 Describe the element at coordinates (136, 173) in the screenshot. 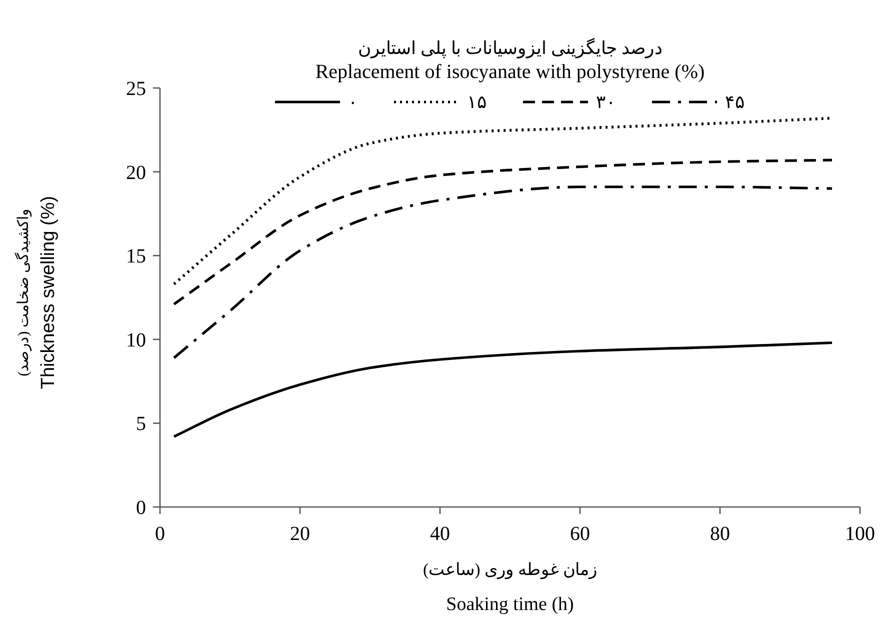

I see `y-tick-label: 20` at that location.